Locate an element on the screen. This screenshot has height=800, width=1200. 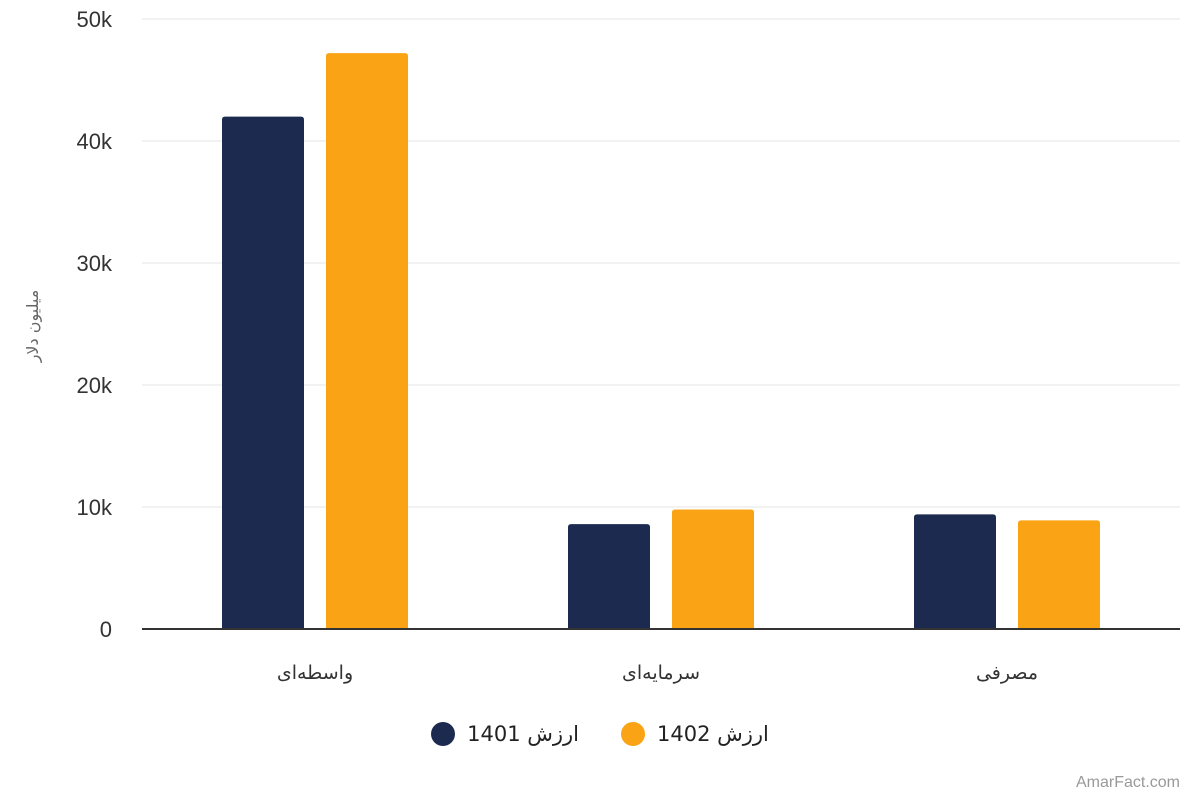
legend-label-1402: ارزش 1402 is located at coordinates (713, 734).